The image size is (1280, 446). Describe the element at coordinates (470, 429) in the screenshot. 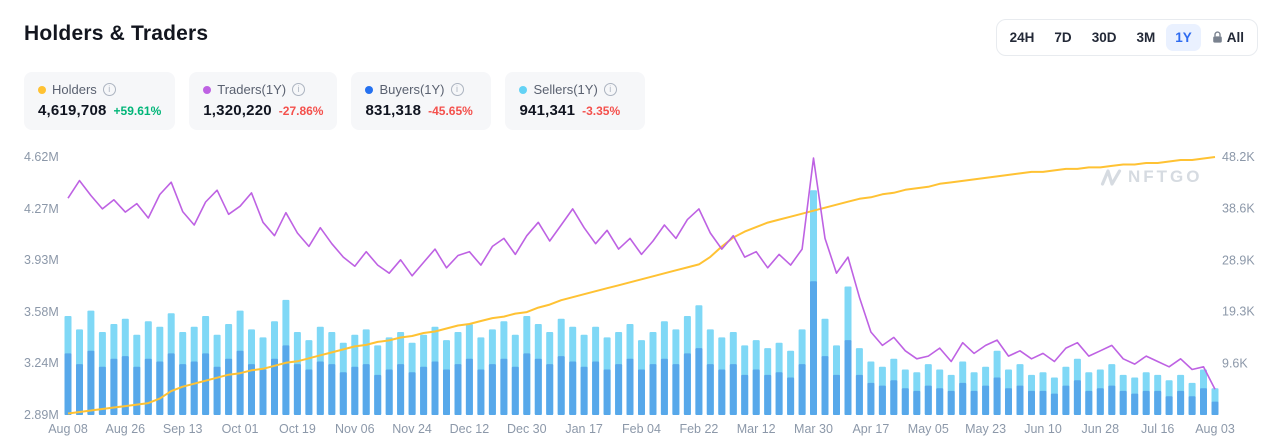

I see `svg-text: Dec 12` at that location.